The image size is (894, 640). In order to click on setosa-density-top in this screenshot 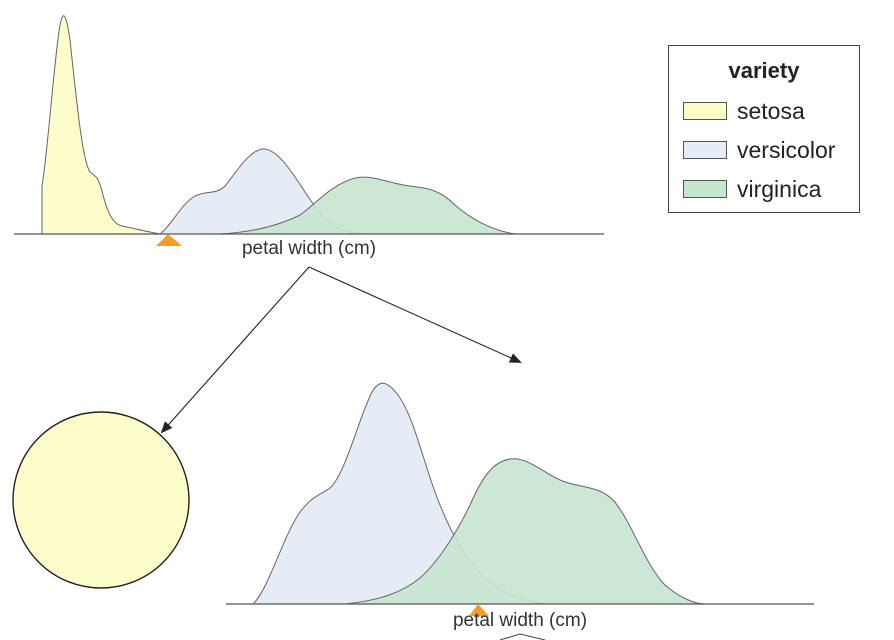, I will do `click(101, 125)`.